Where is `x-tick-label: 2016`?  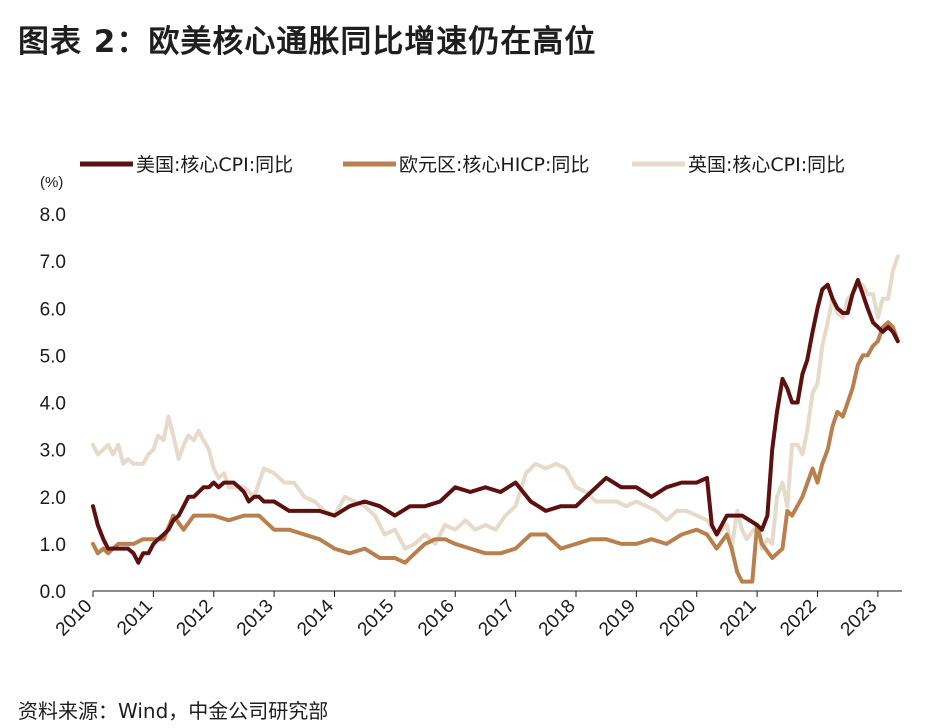
x-tick-label: 2016 is located at coordinates (436, 618).